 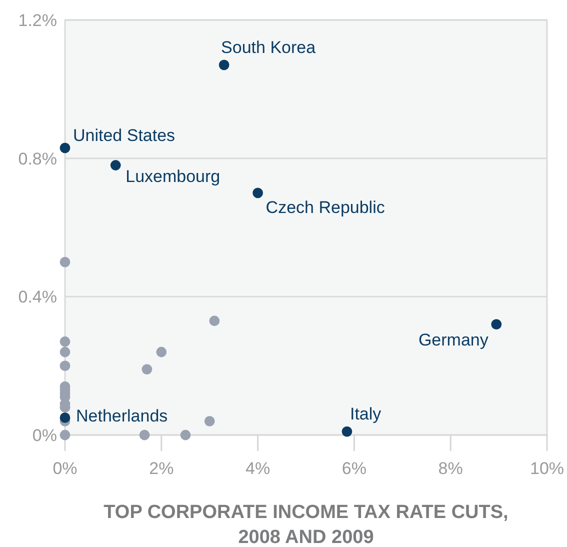 What do you see at coordinates (37, 297) in the screenshot?
I see `y-tick-label: 0.4%` at bounding box center [37, 297].